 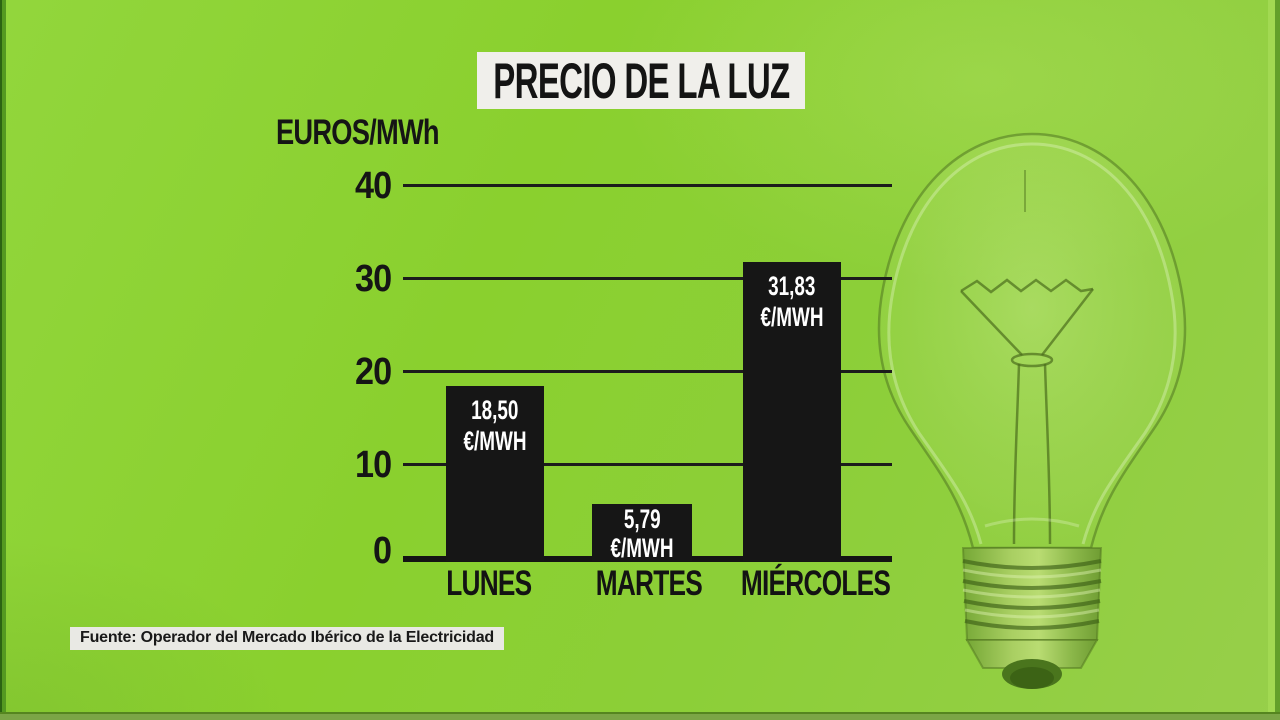 What do you see at coordinates (382, 551) in the screenshot?
I see `y-tick-0: 0` at bounding box center [382, 551].